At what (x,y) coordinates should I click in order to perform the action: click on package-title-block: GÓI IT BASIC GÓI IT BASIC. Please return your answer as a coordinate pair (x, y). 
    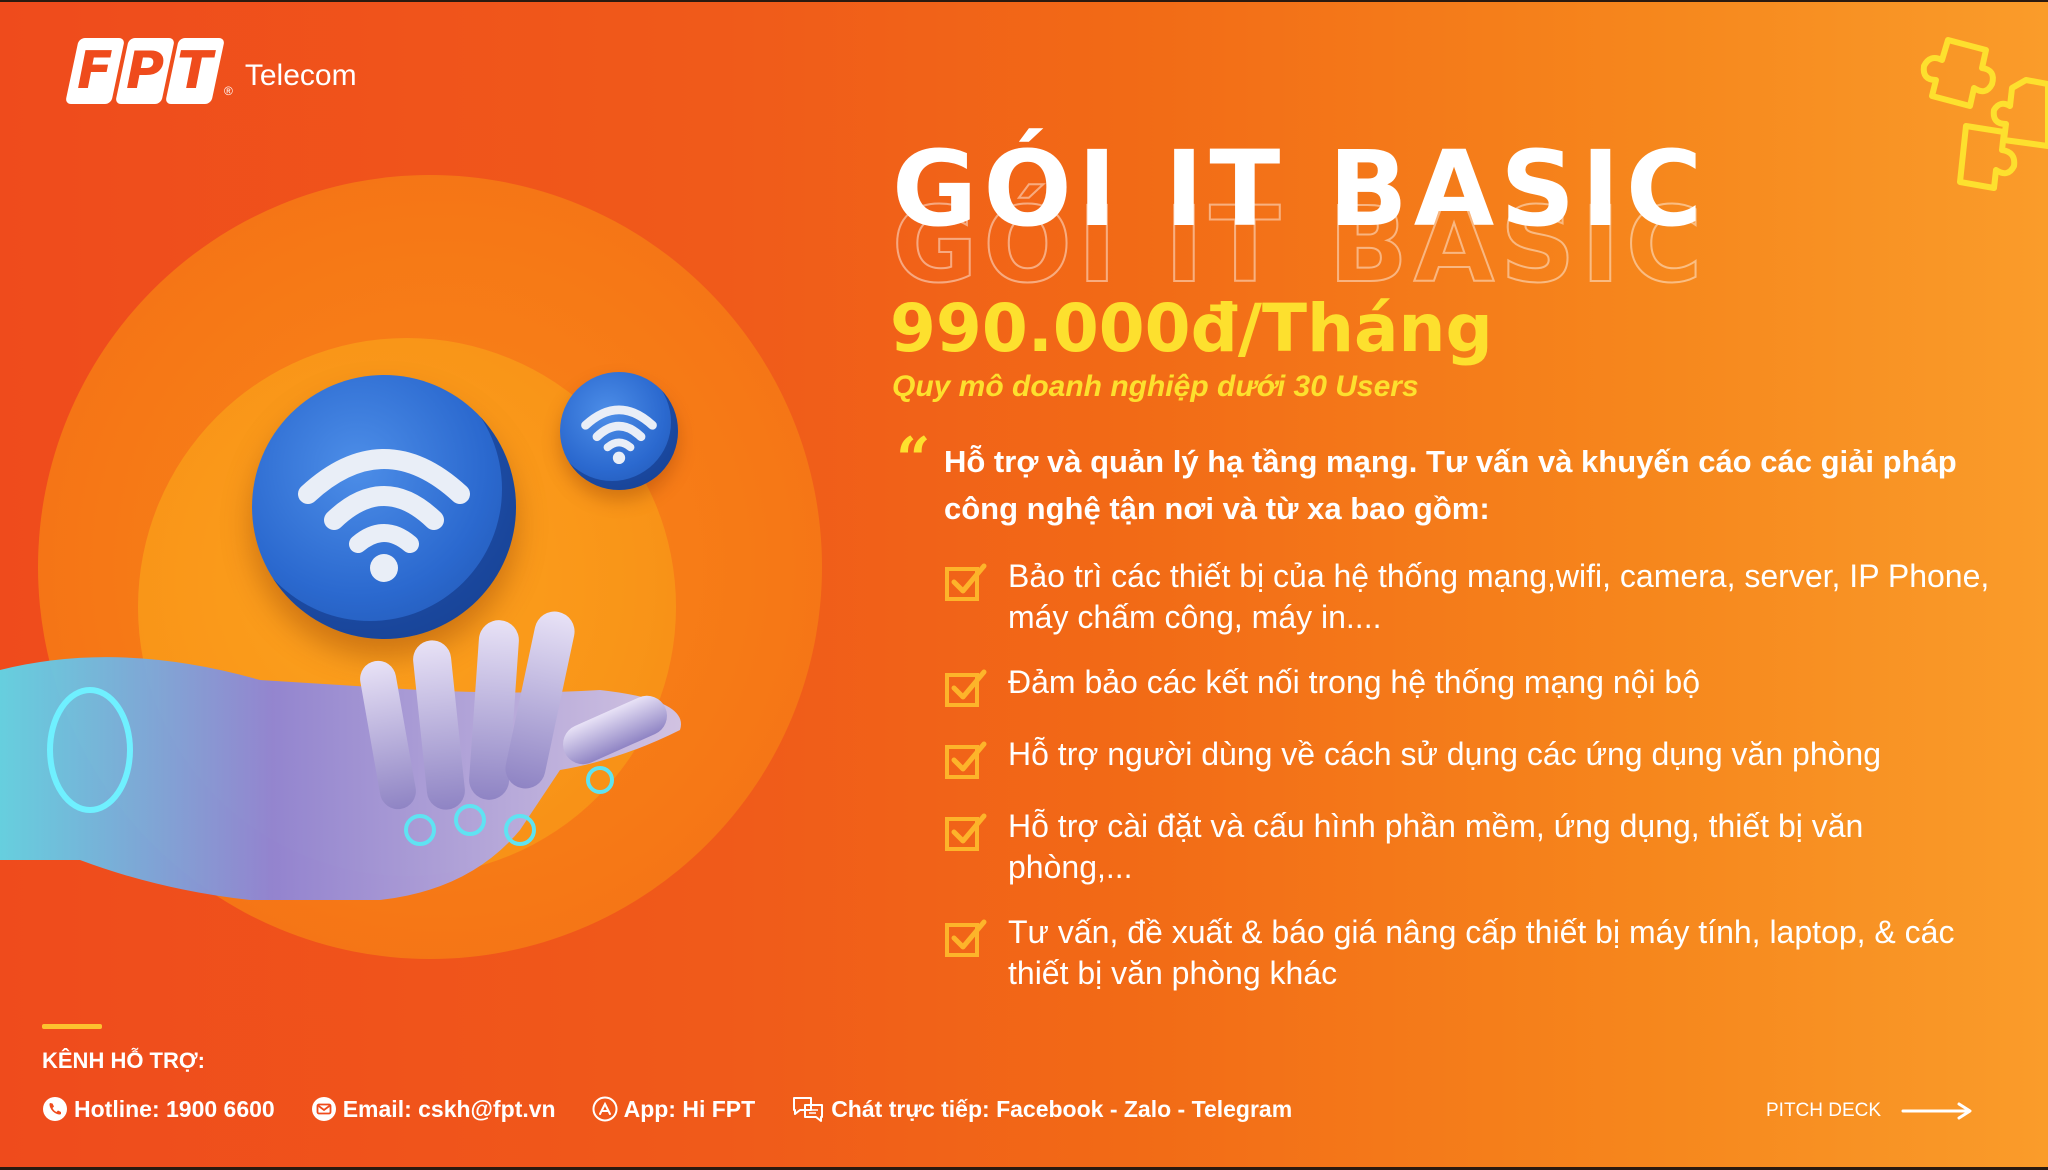
    Looking at the image, I should click on (1341, 217).